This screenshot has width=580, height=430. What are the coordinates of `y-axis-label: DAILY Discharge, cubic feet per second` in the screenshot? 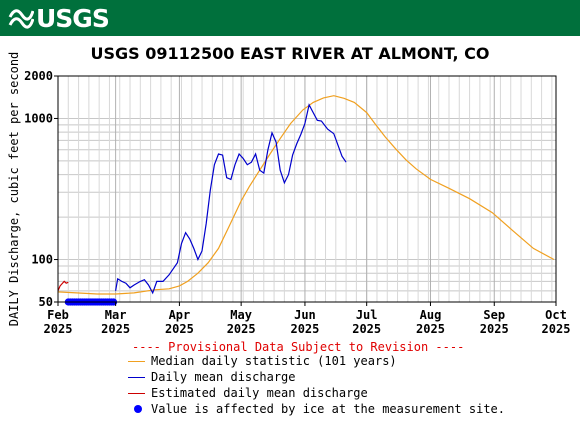 It's located at (14, 189).